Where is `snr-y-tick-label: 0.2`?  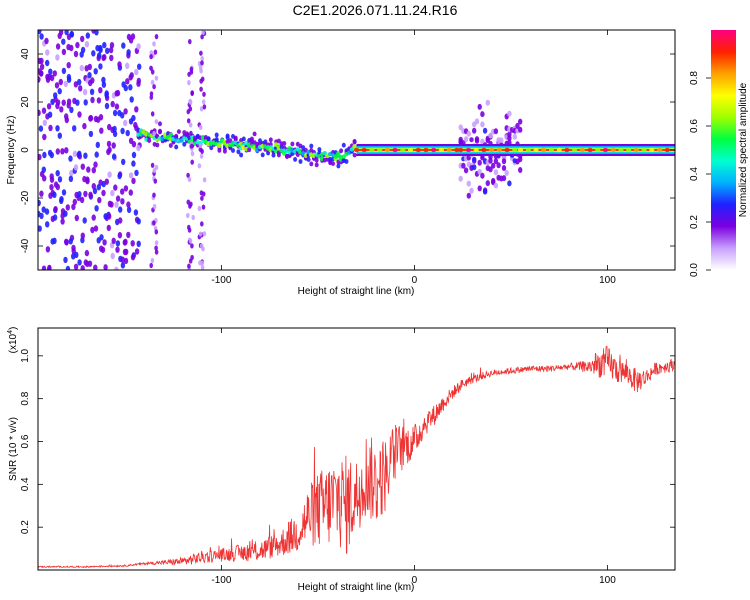 snr-y-tick-label: 0.2 is located at coordinates (25, 527).